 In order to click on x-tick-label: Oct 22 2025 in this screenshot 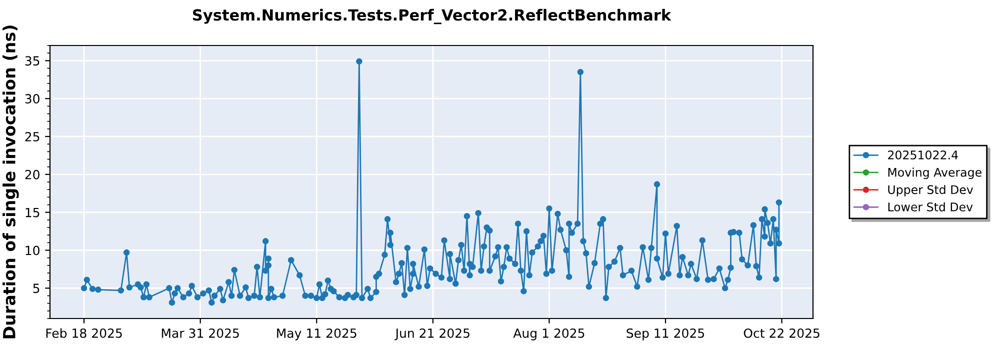, I will do `click(782, 333)`.